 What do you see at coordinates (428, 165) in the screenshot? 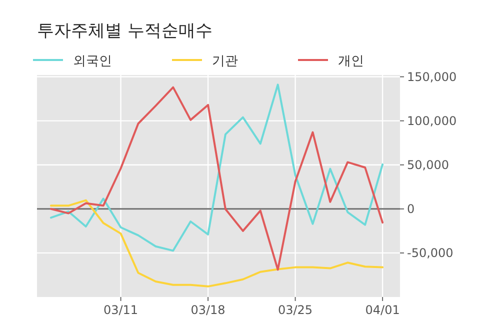
I see `y-tick-label: 50,000` at bounding box center [428, 165].